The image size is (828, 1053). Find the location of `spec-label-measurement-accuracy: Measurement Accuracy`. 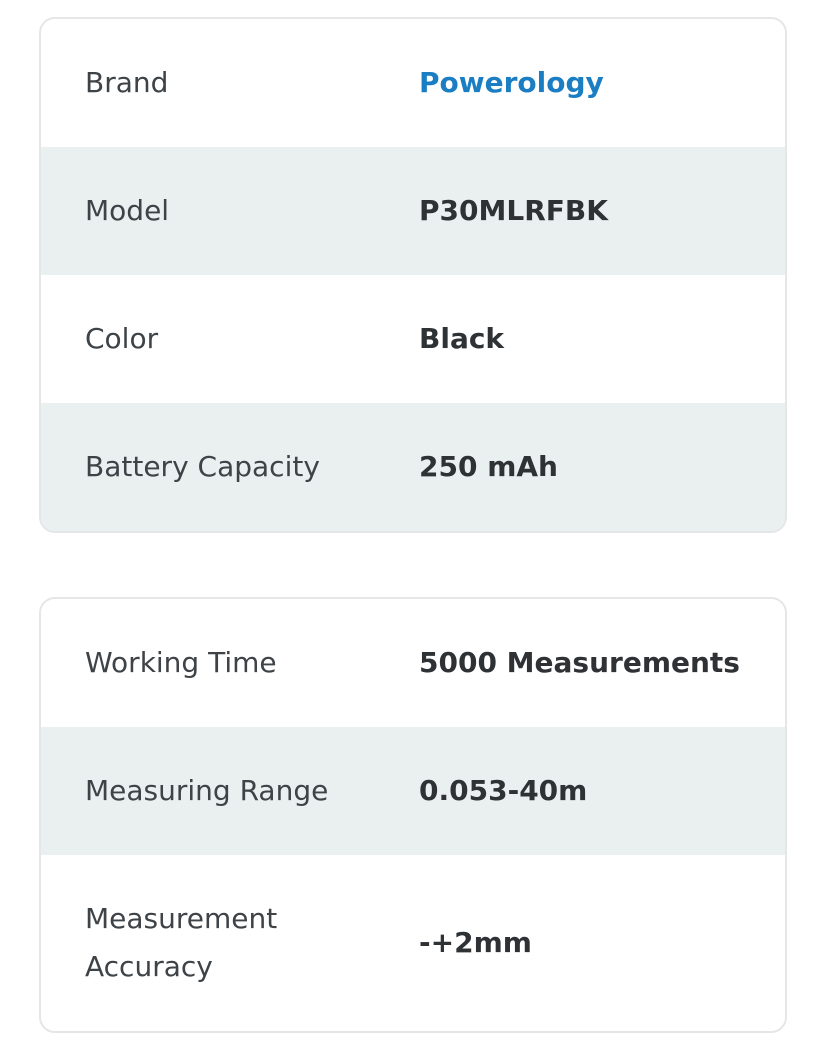

spec-label-measurement-accuracy: Measurement Accuracy is located at coordinates (181, 942).